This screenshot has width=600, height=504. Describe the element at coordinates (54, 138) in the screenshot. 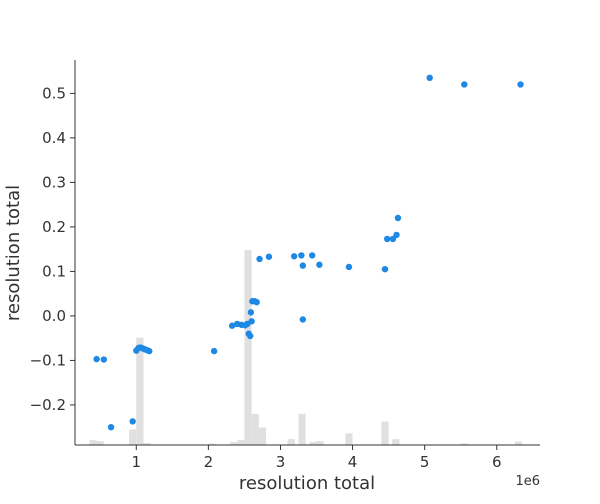

I see `y-tick-label: 0.4` at that location.